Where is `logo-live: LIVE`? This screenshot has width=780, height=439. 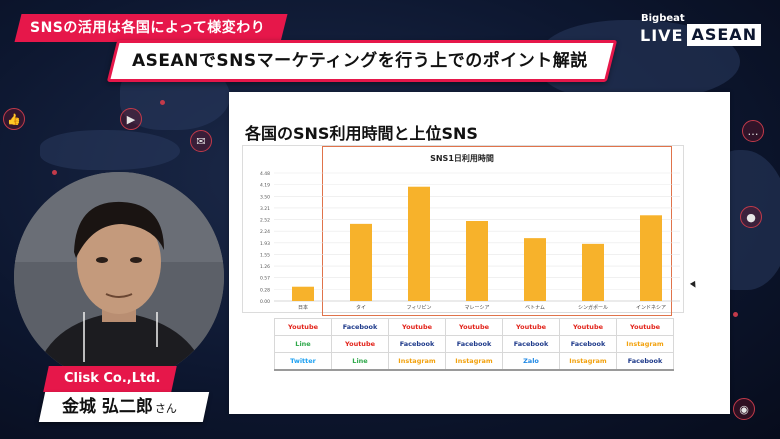
logo-live: LIVE is located at coordinates (662, 35).